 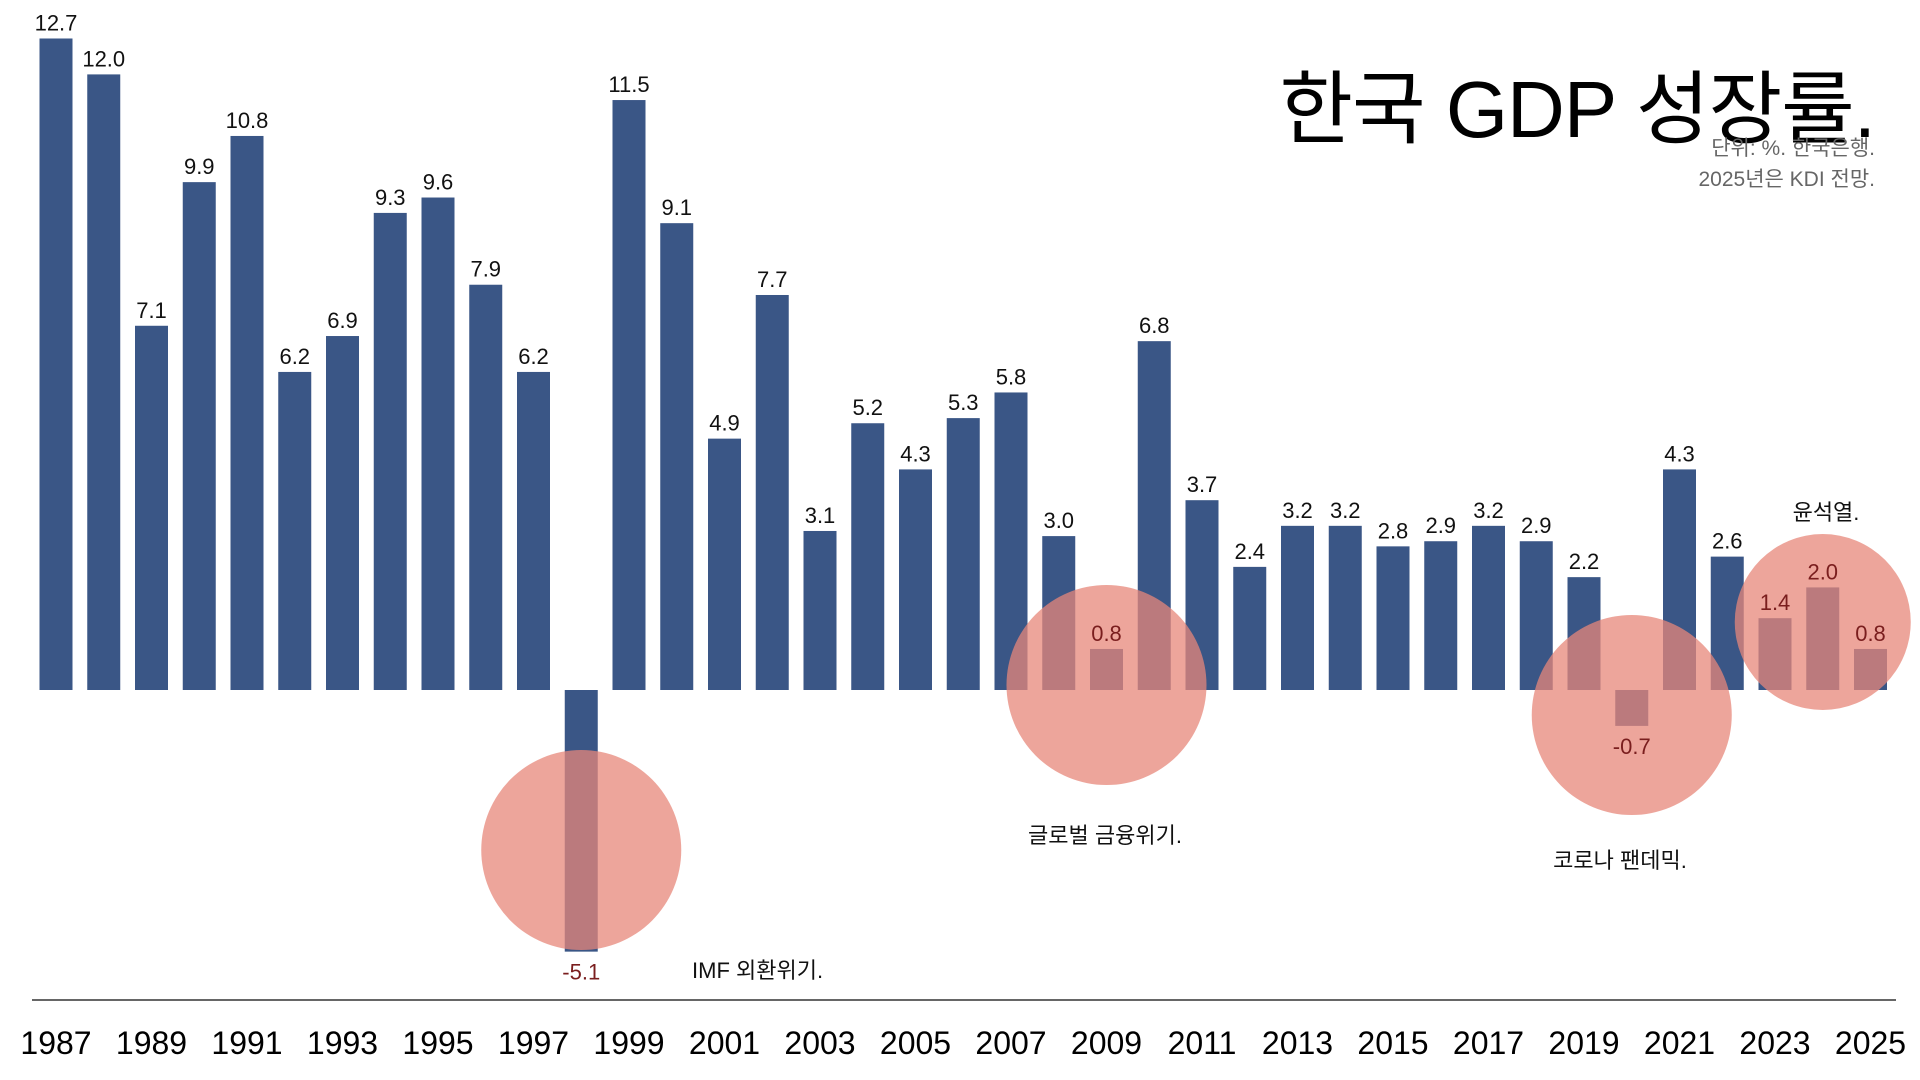 What do you see at coordinates (1393, 618) in the screenshot?
I see `bar-2015` at bounding box center [1393, 618].